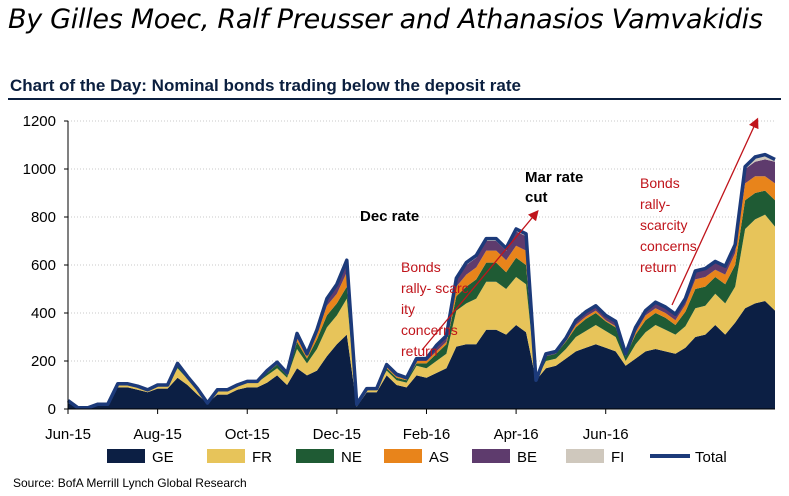 The width and height of the screenshot is (789, 496). Describe the element at coordinates (527, 457) in the screenshot. I see `legend-label: BE` at that location.